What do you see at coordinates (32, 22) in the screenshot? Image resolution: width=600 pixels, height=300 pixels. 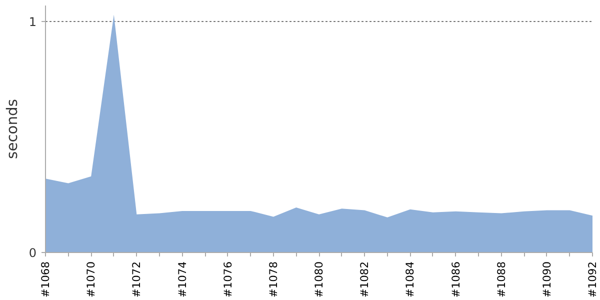 I see `y-tick-label: 1` at bounding box center [32, 22].